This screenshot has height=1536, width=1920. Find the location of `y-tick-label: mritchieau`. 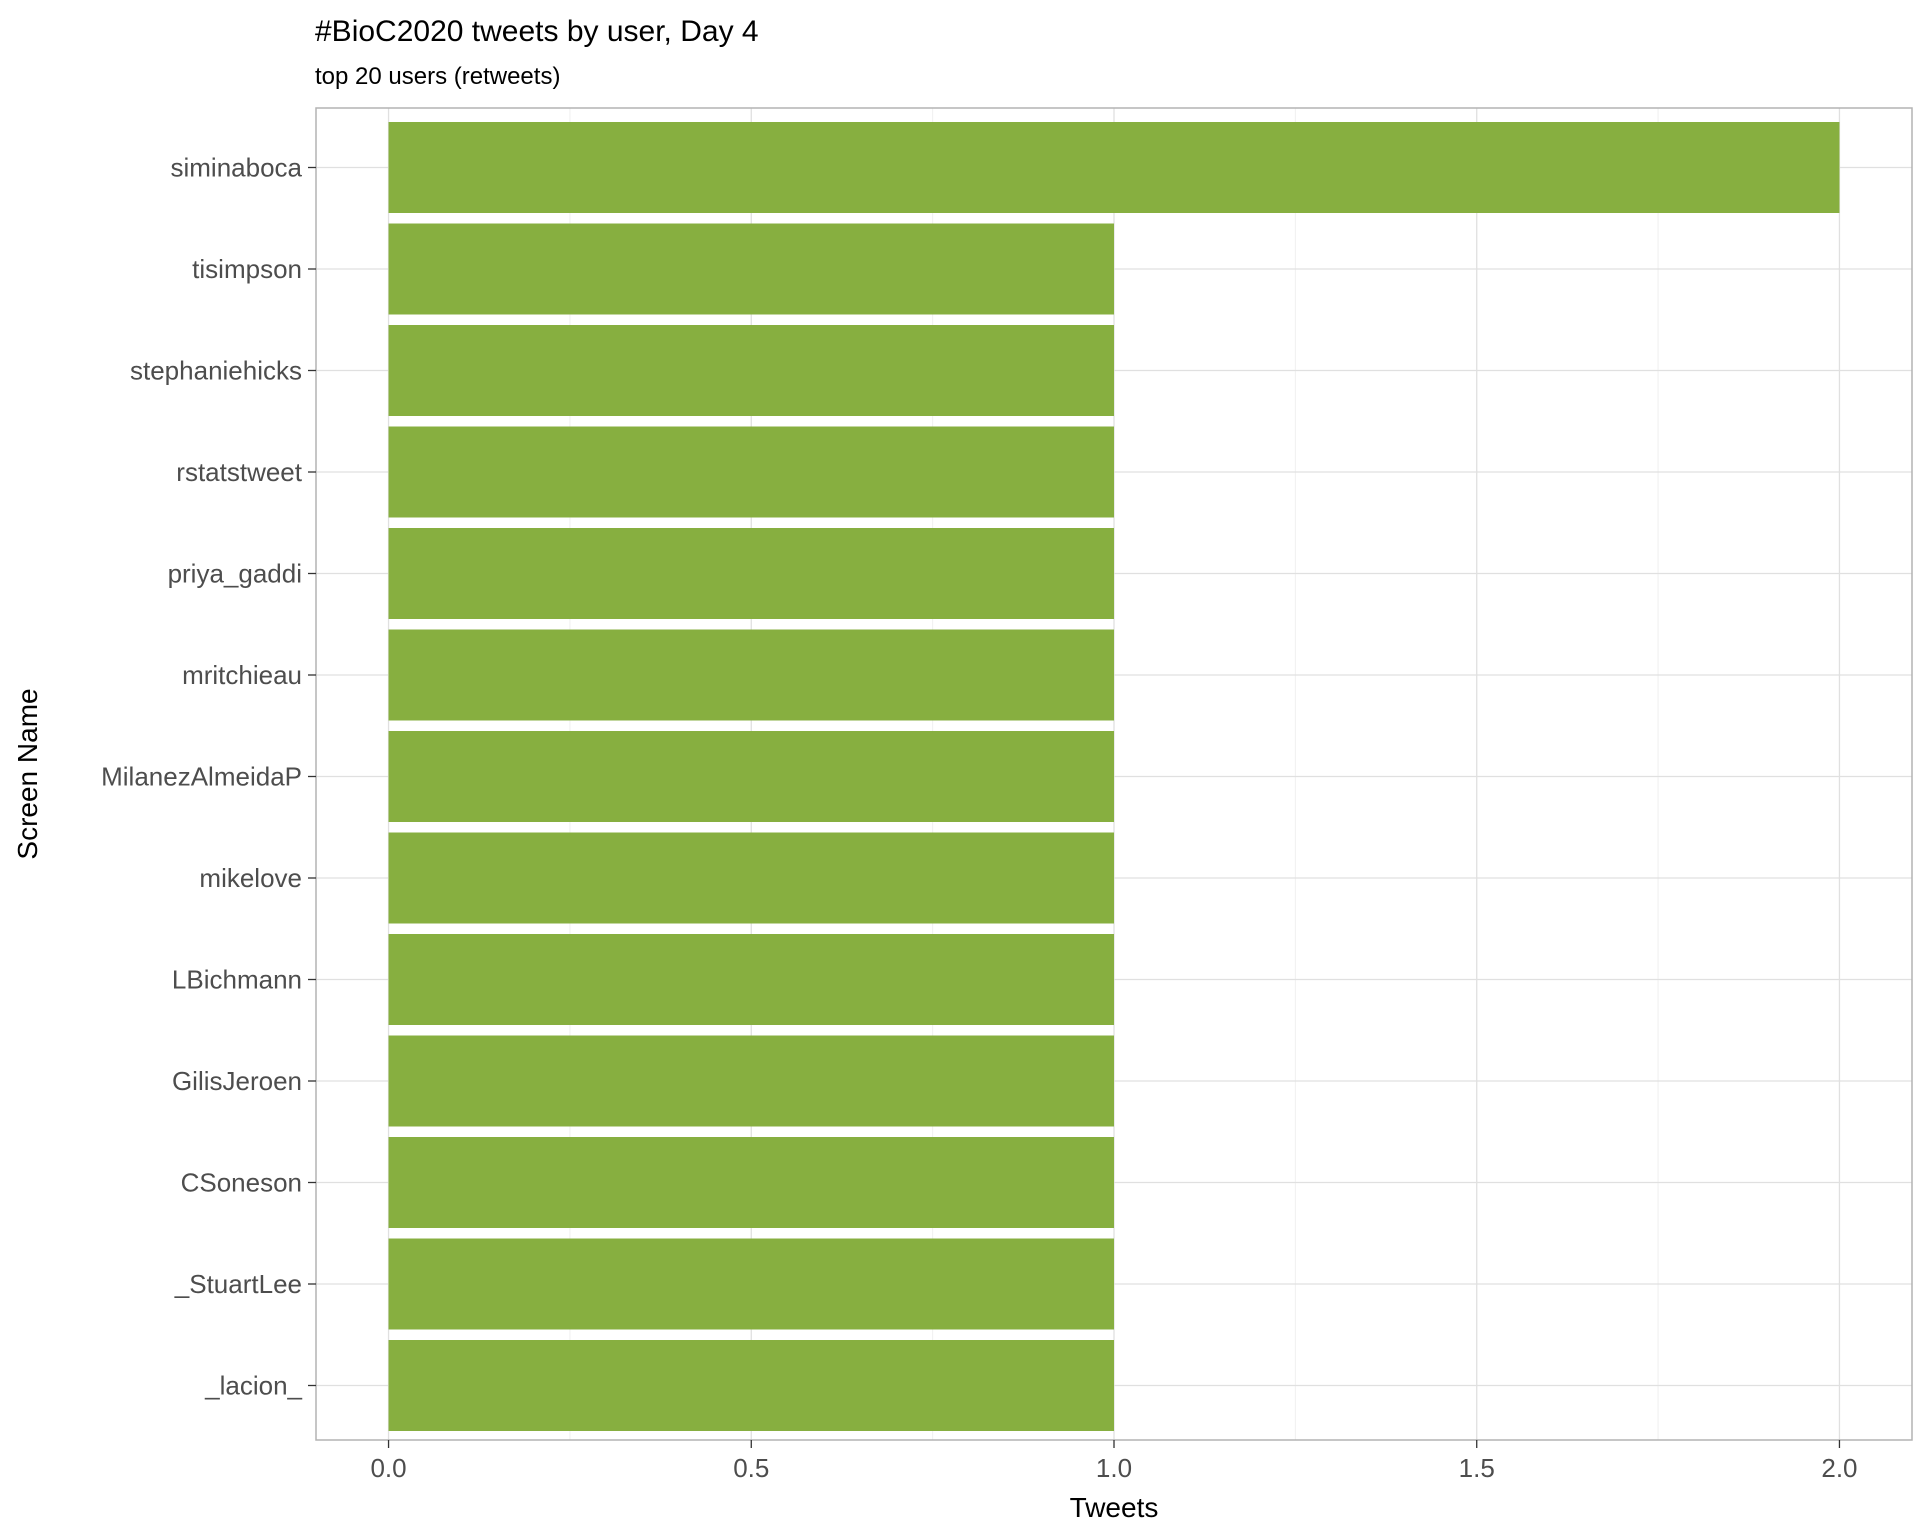

y-tick-label: mritchieau is located at coordinates (242, 675).